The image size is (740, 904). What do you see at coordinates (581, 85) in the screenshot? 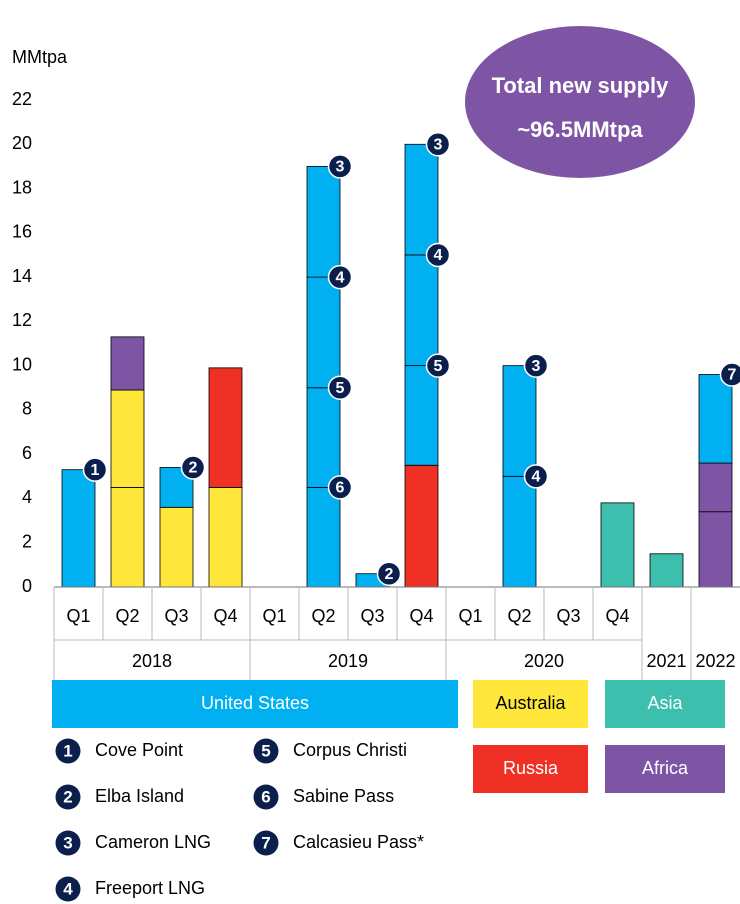
I see `annotation: Total new supply` at bounding box center [581, 85].